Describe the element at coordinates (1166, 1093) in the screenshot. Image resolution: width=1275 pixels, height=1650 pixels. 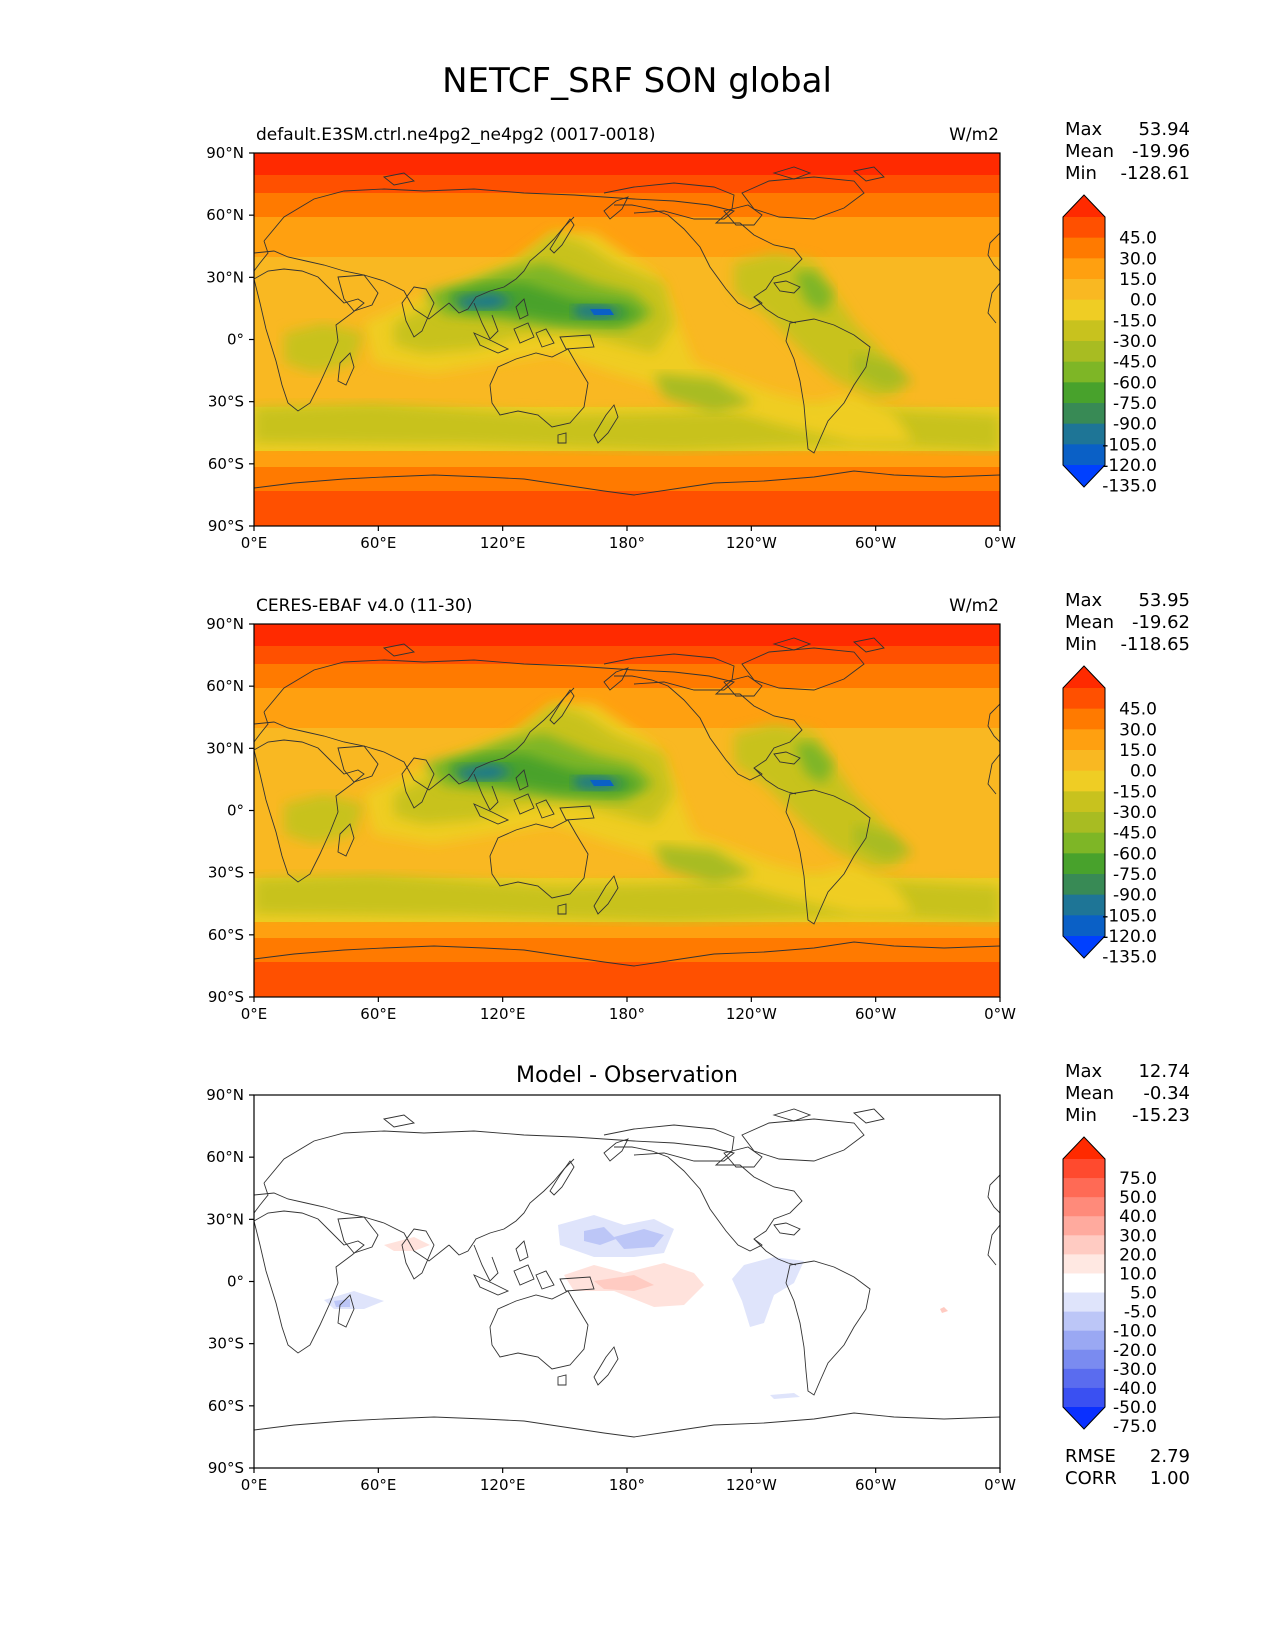
I see `stat-value: -0.34` at that location.